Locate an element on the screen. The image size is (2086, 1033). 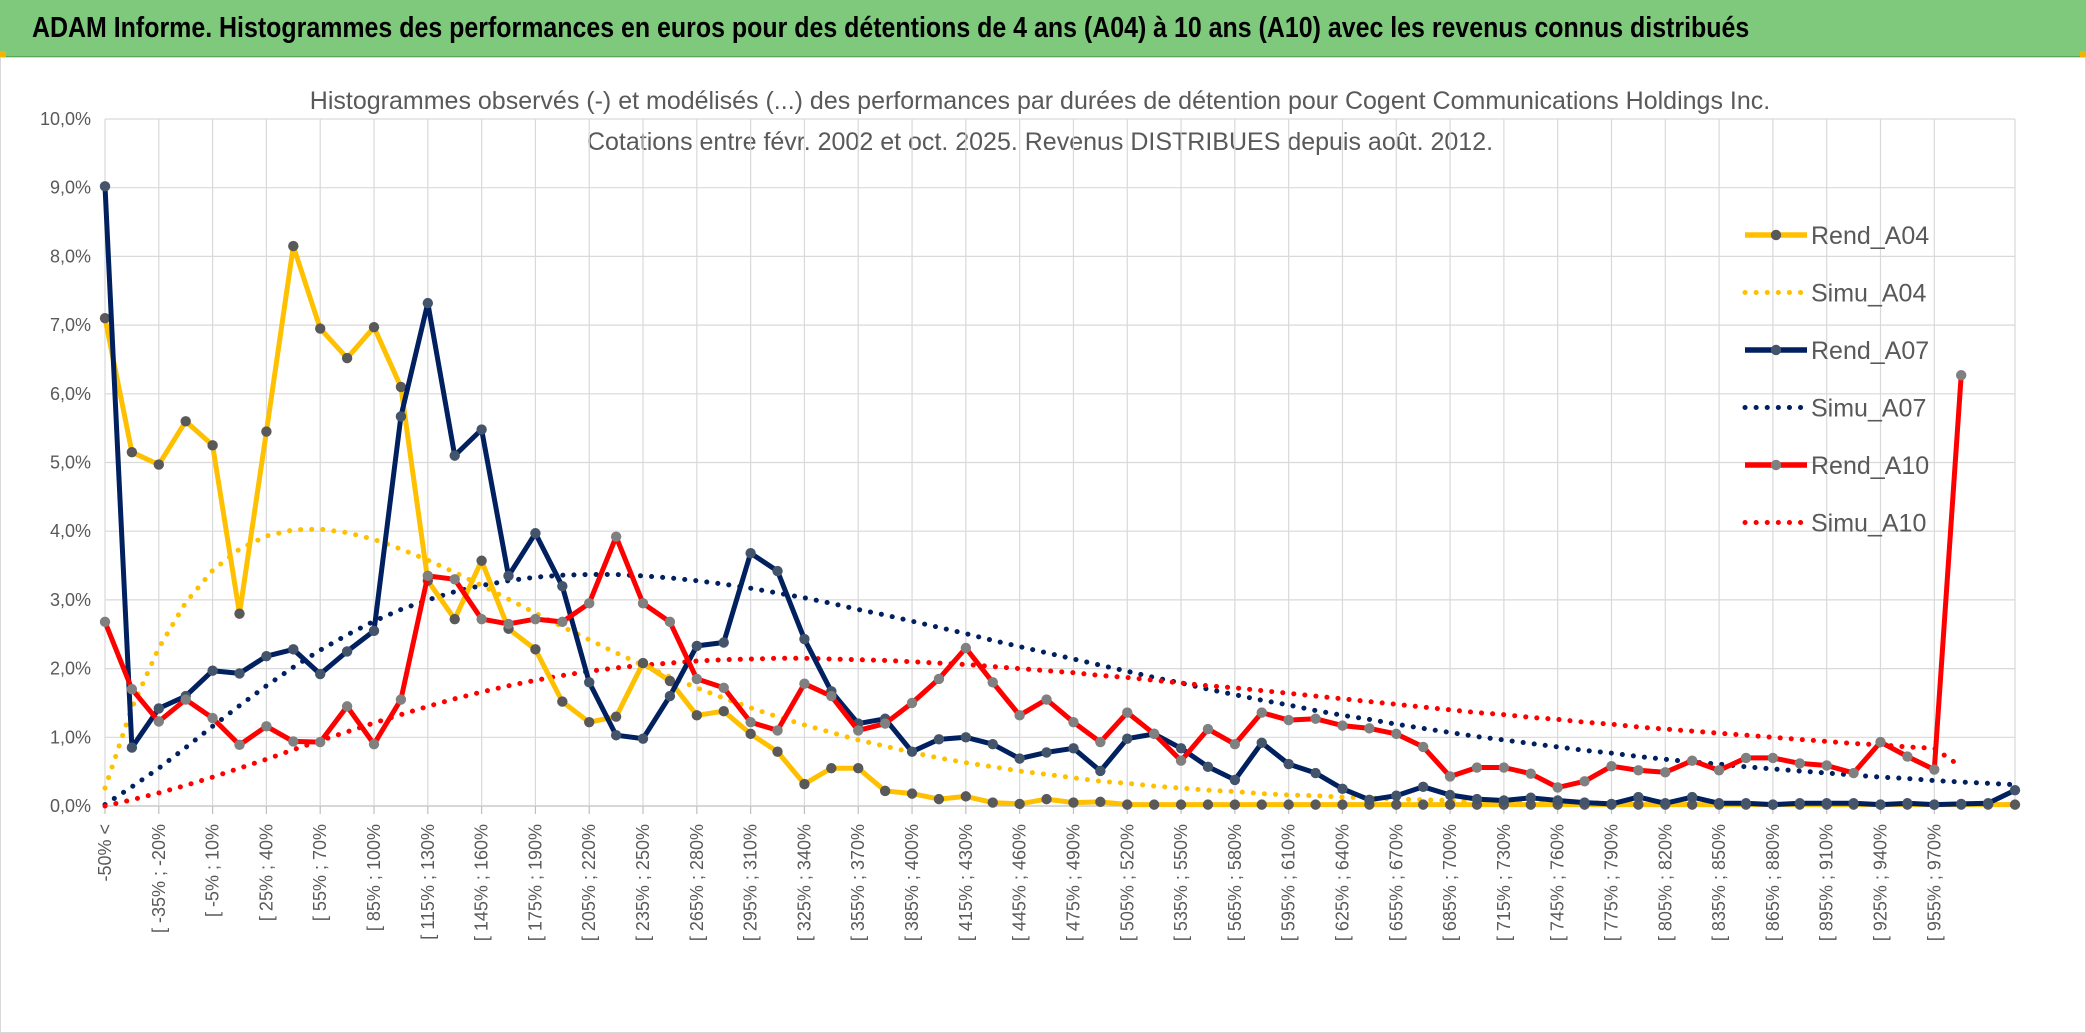
x-tick-label: [ 145% ; 160% is located at coordinates (482, 882).